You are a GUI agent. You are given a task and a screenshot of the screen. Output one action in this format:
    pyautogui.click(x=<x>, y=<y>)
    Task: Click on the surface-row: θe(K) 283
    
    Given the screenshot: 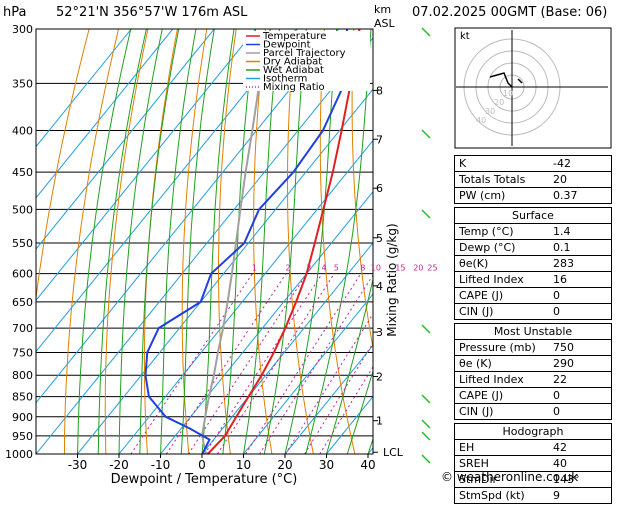 What is the action you would take?
    pyautogui.click(x=533, y=263)
    